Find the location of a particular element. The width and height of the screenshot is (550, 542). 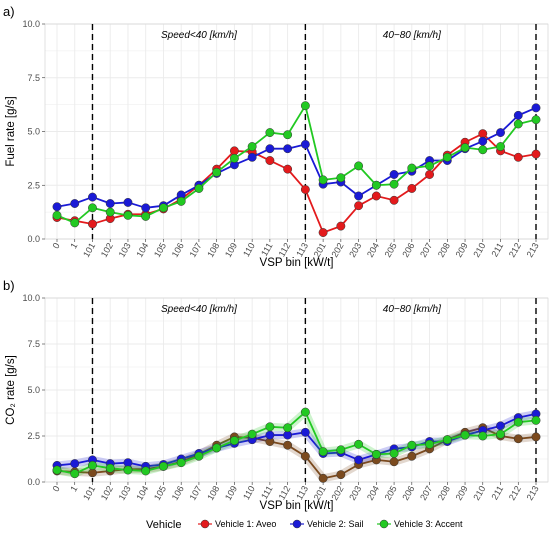

x-tick-label: 102 is located at coordinates (107, 493).